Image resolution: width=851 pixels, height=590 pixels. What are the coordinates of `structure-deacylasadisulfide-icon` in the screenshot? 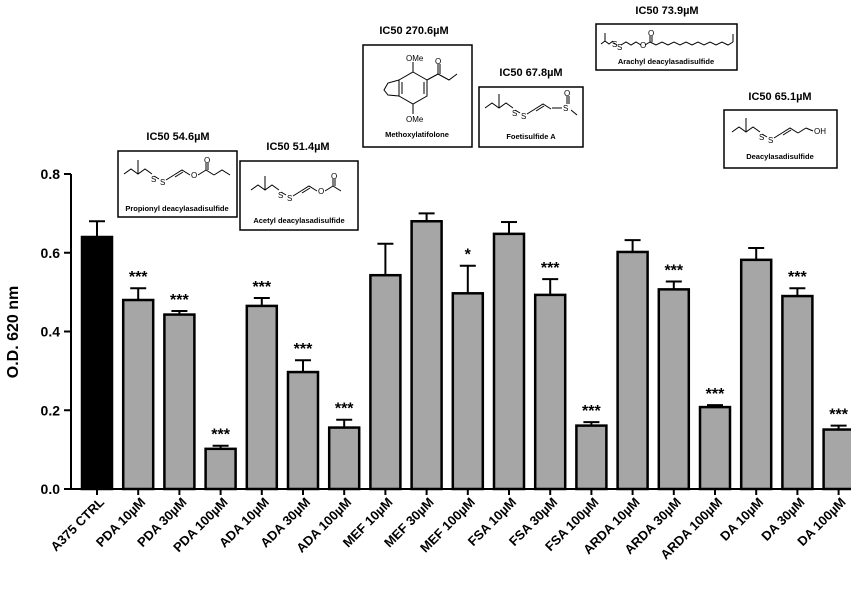 It's located at (772, 128).